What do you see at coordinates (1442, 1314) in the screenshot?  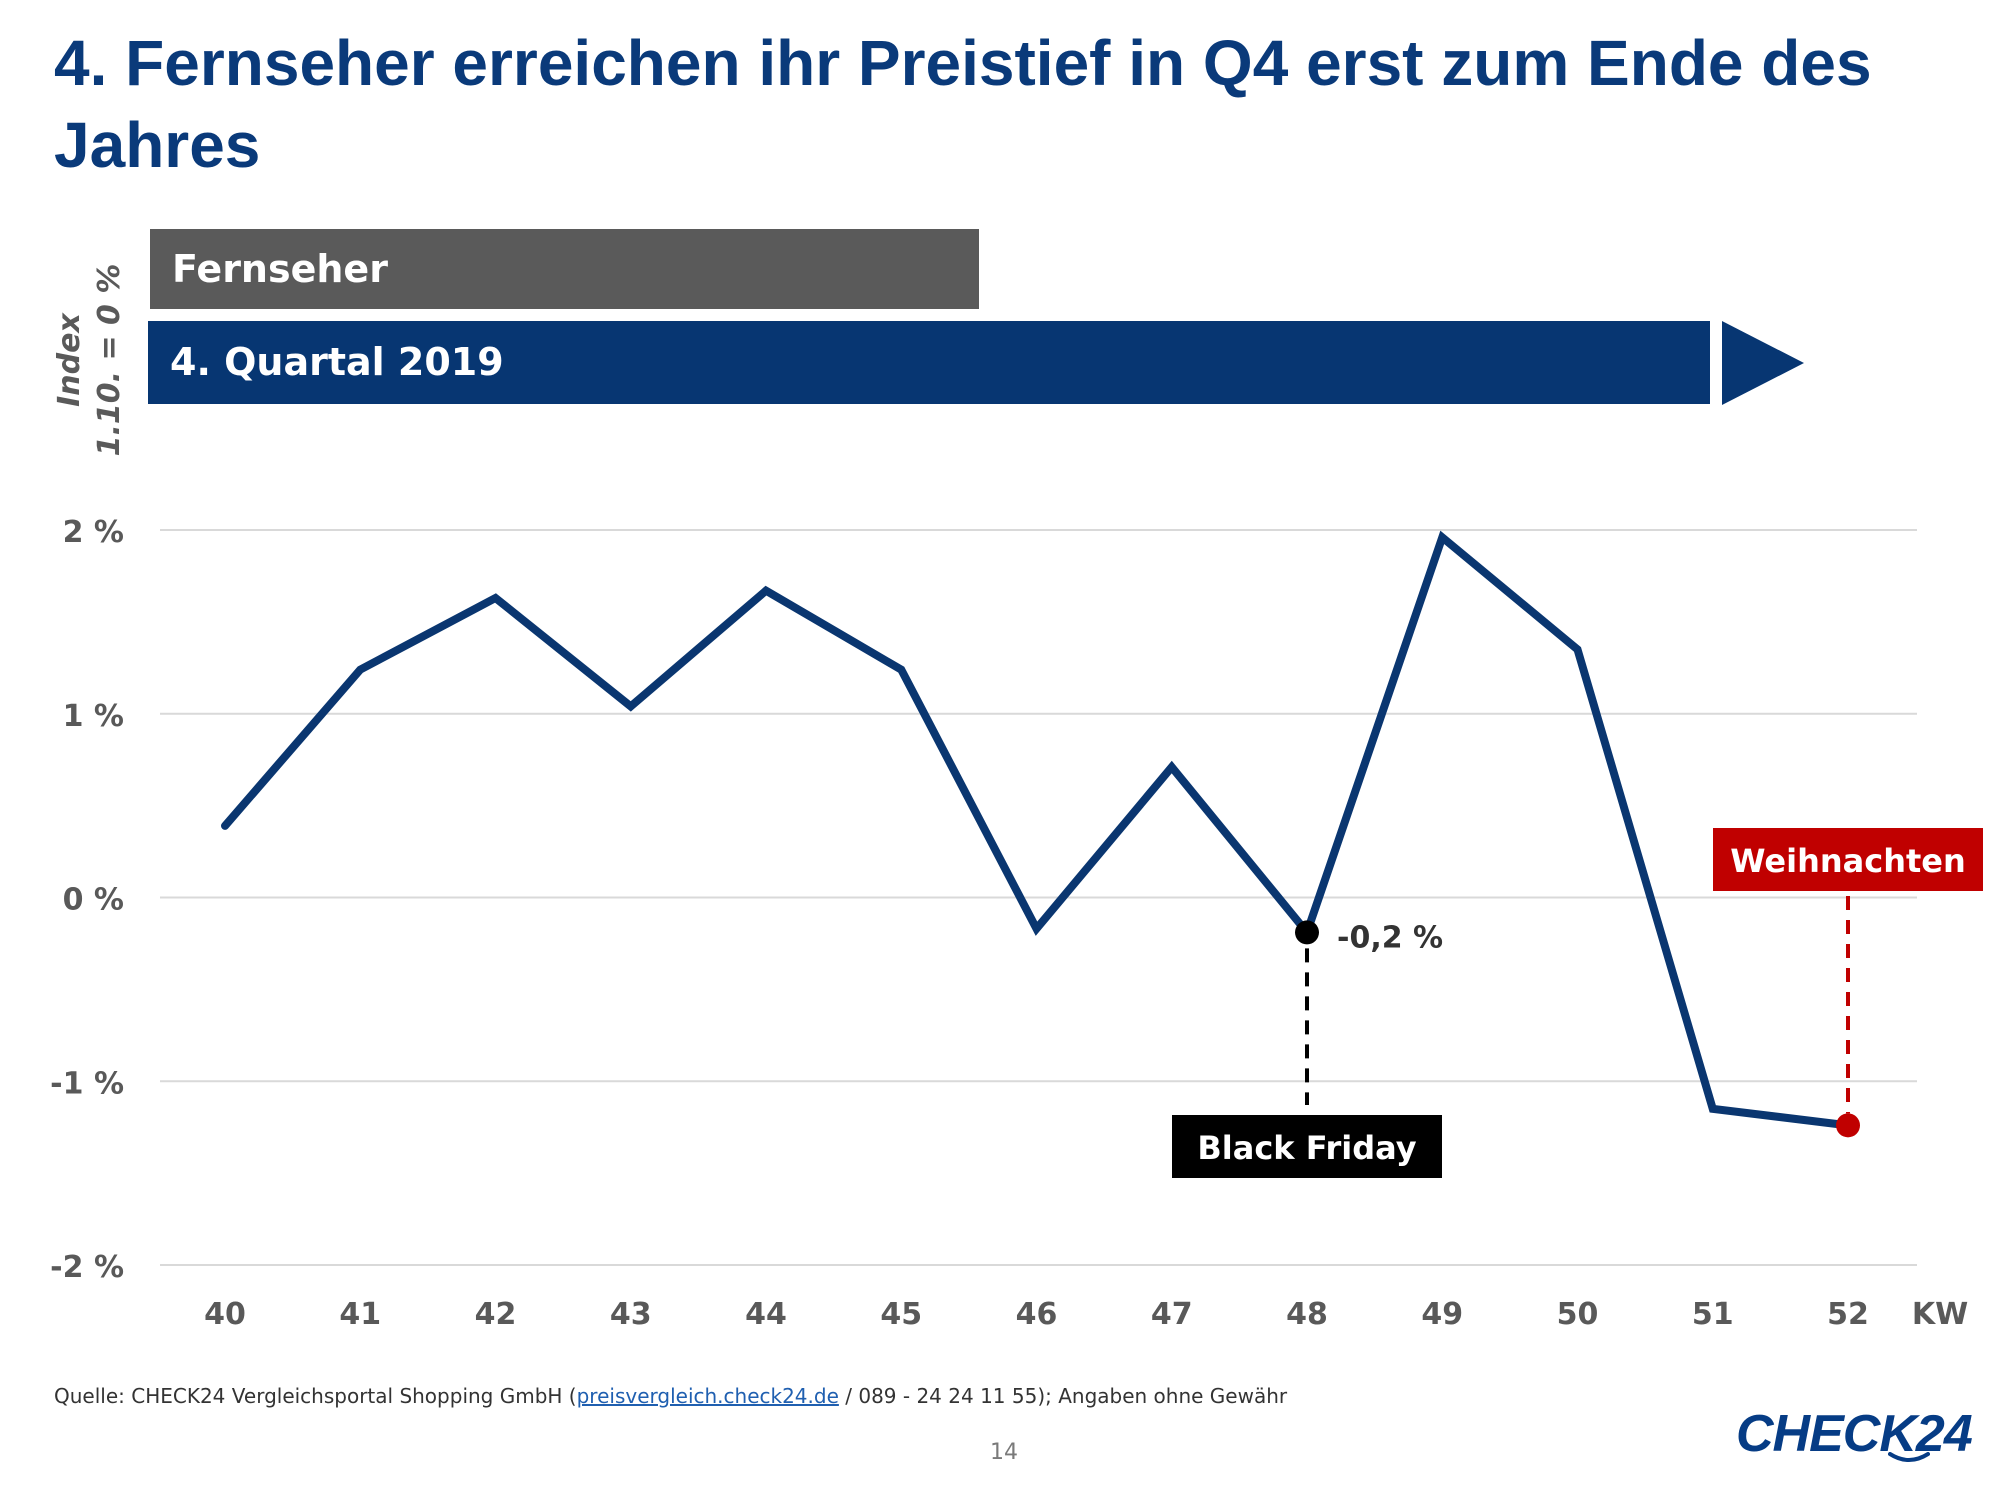 I see `x-tick-label: 49` at bounding box center [1442, 1314].